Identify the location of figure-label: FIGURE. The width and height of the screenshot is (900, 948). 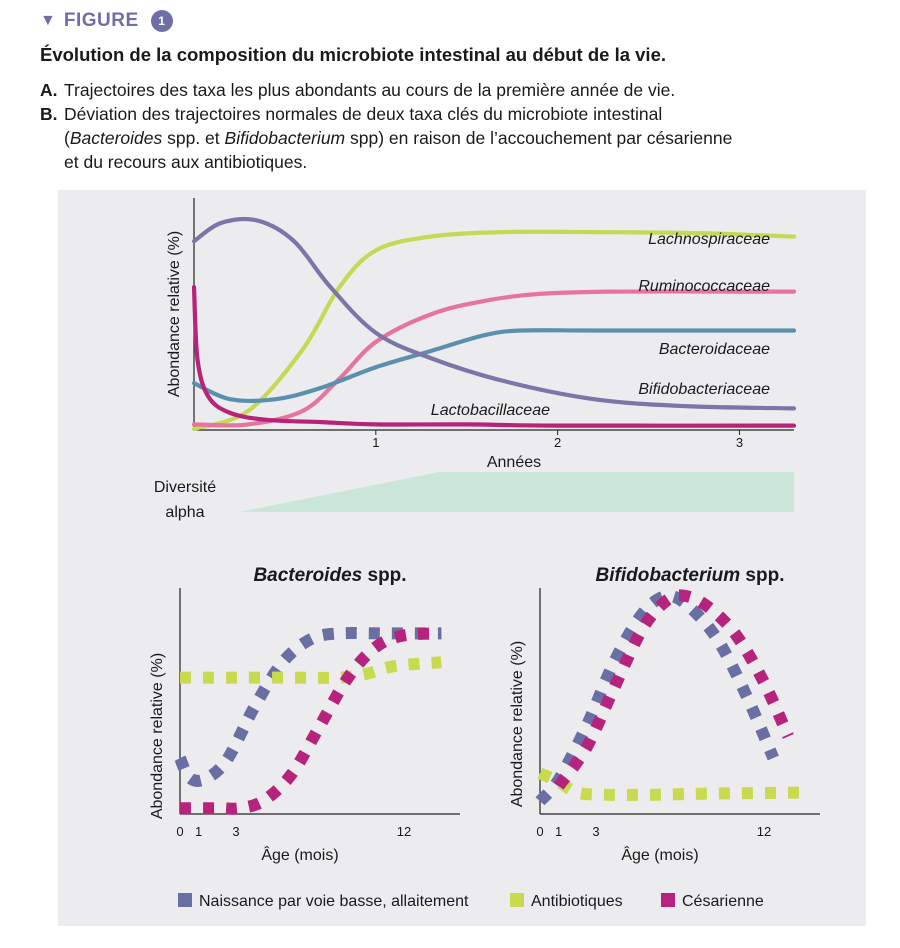
(101, 20).